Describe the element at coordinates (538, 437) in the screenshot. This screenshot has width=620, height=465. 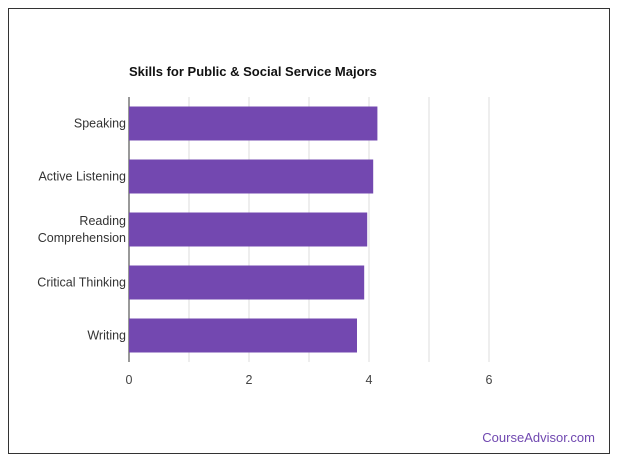
I see `credit-link: CourseAdvisor.com` at that location.